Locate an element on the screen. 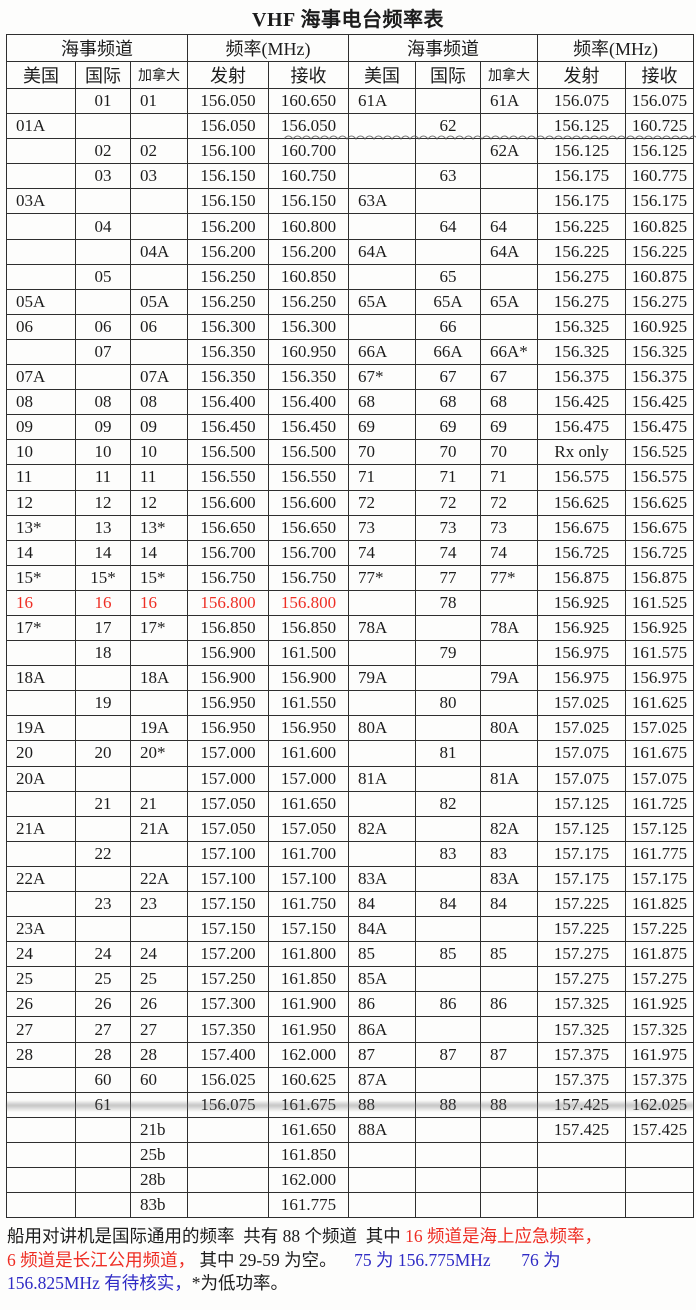 This screenshot has height=1310, width=696. channel-canada-left-cell: 10 is located at coordinates (159, 452).